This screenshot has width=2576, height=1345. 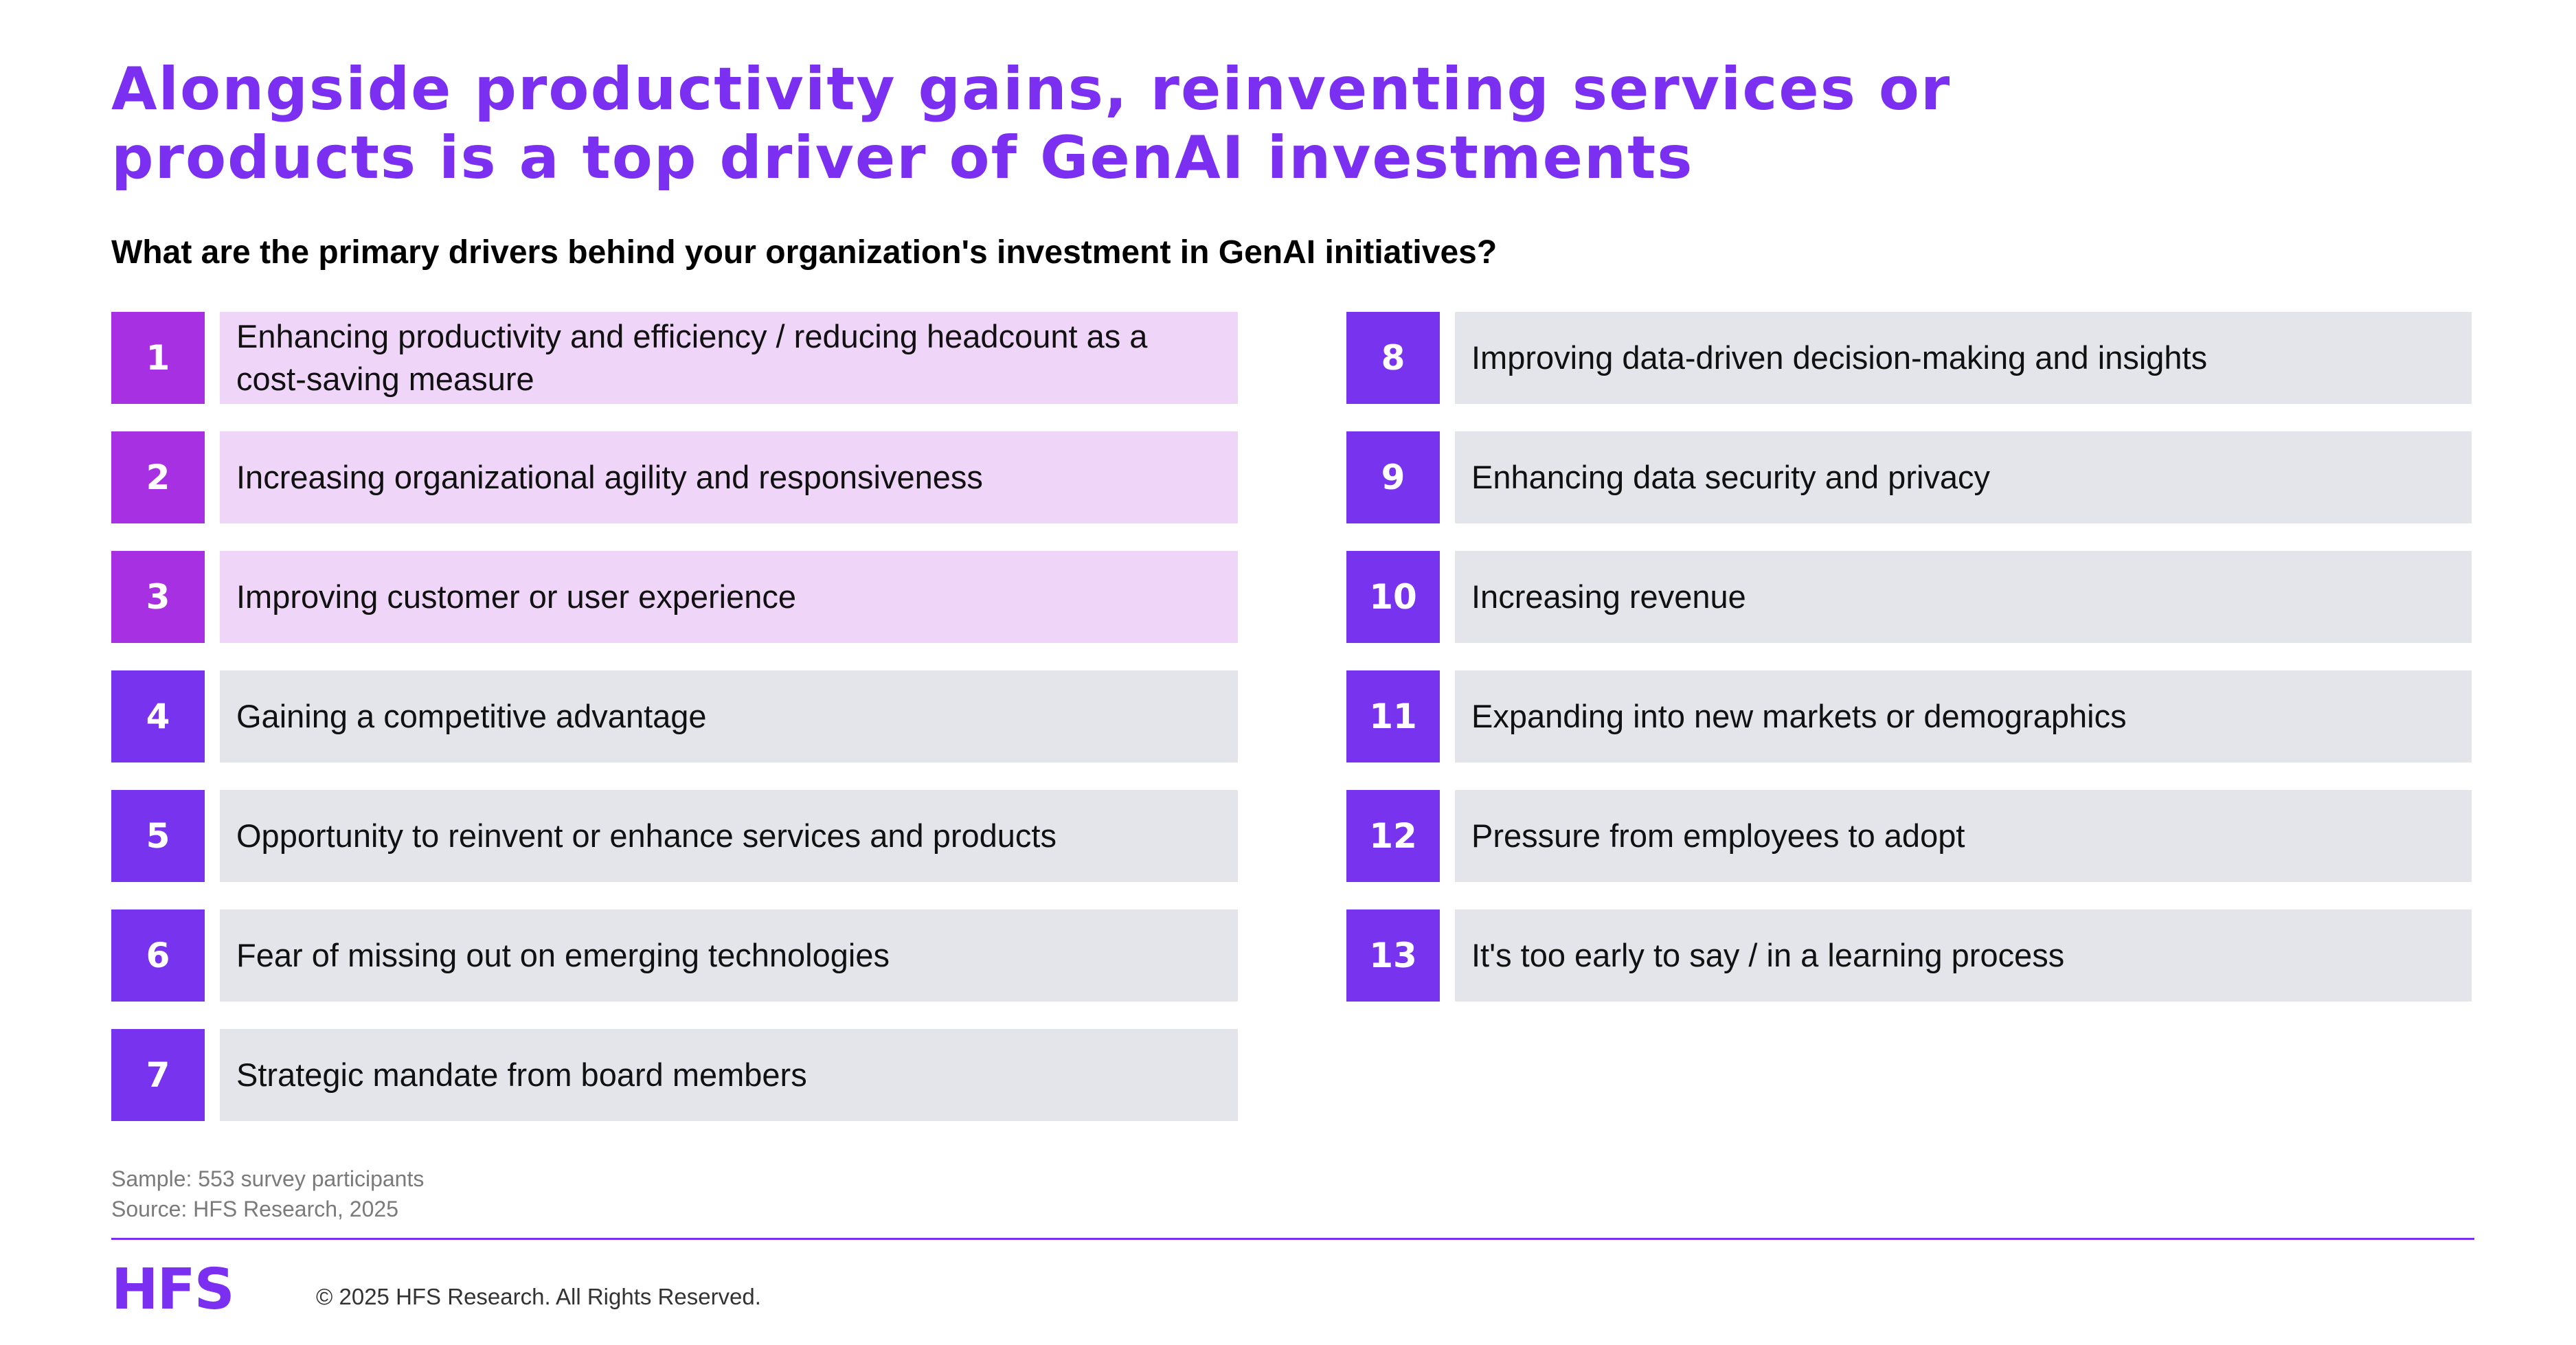 What do you see at coordinates (158, 836) in the screenshot?
I see `driver-number-badge: 5` at bounding box center [158, 836].